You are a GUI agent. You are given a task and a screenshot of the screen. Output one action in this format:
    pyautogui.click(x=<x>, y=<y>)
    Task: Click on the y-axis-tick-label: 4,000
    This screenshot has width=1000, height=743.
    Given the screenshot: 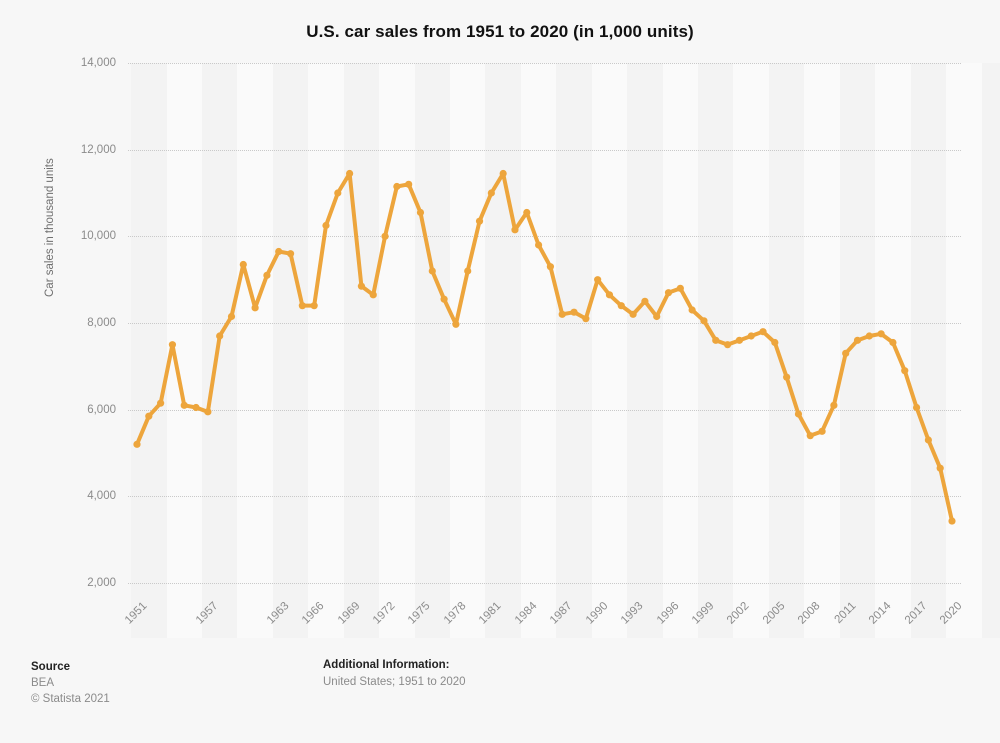 What is the action you would take?
    pyautogui.click(x=101, y=496)
    